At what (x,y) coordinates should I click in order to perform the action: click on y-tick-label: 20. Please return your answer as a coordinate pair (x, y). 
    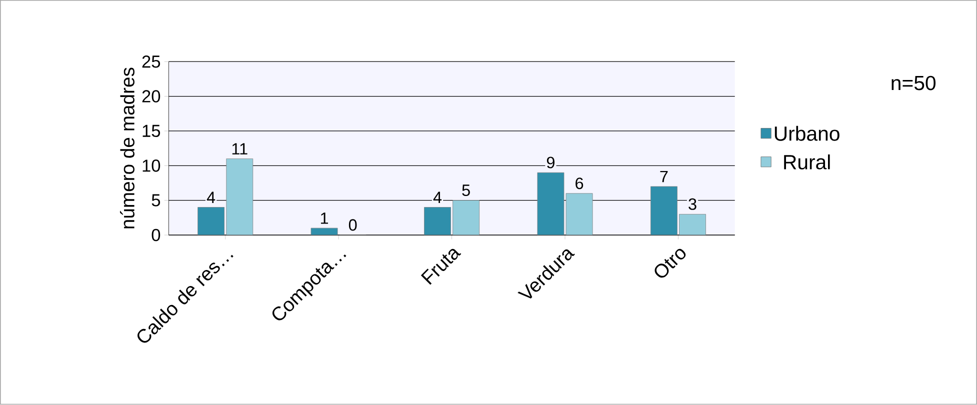
    Looking at the image, I should click on (151, 96).